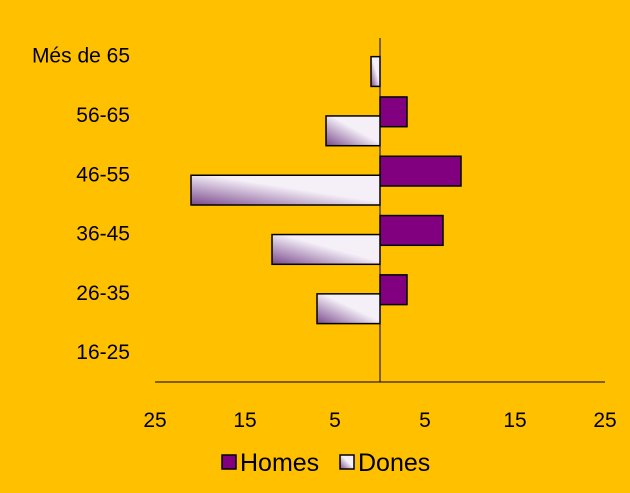 This screenshot has height=493, width=630. What do you see at coordinates (229, 462) in the screenshot?
I see `legend-swatch-homes` at bounding box center [229, 462].